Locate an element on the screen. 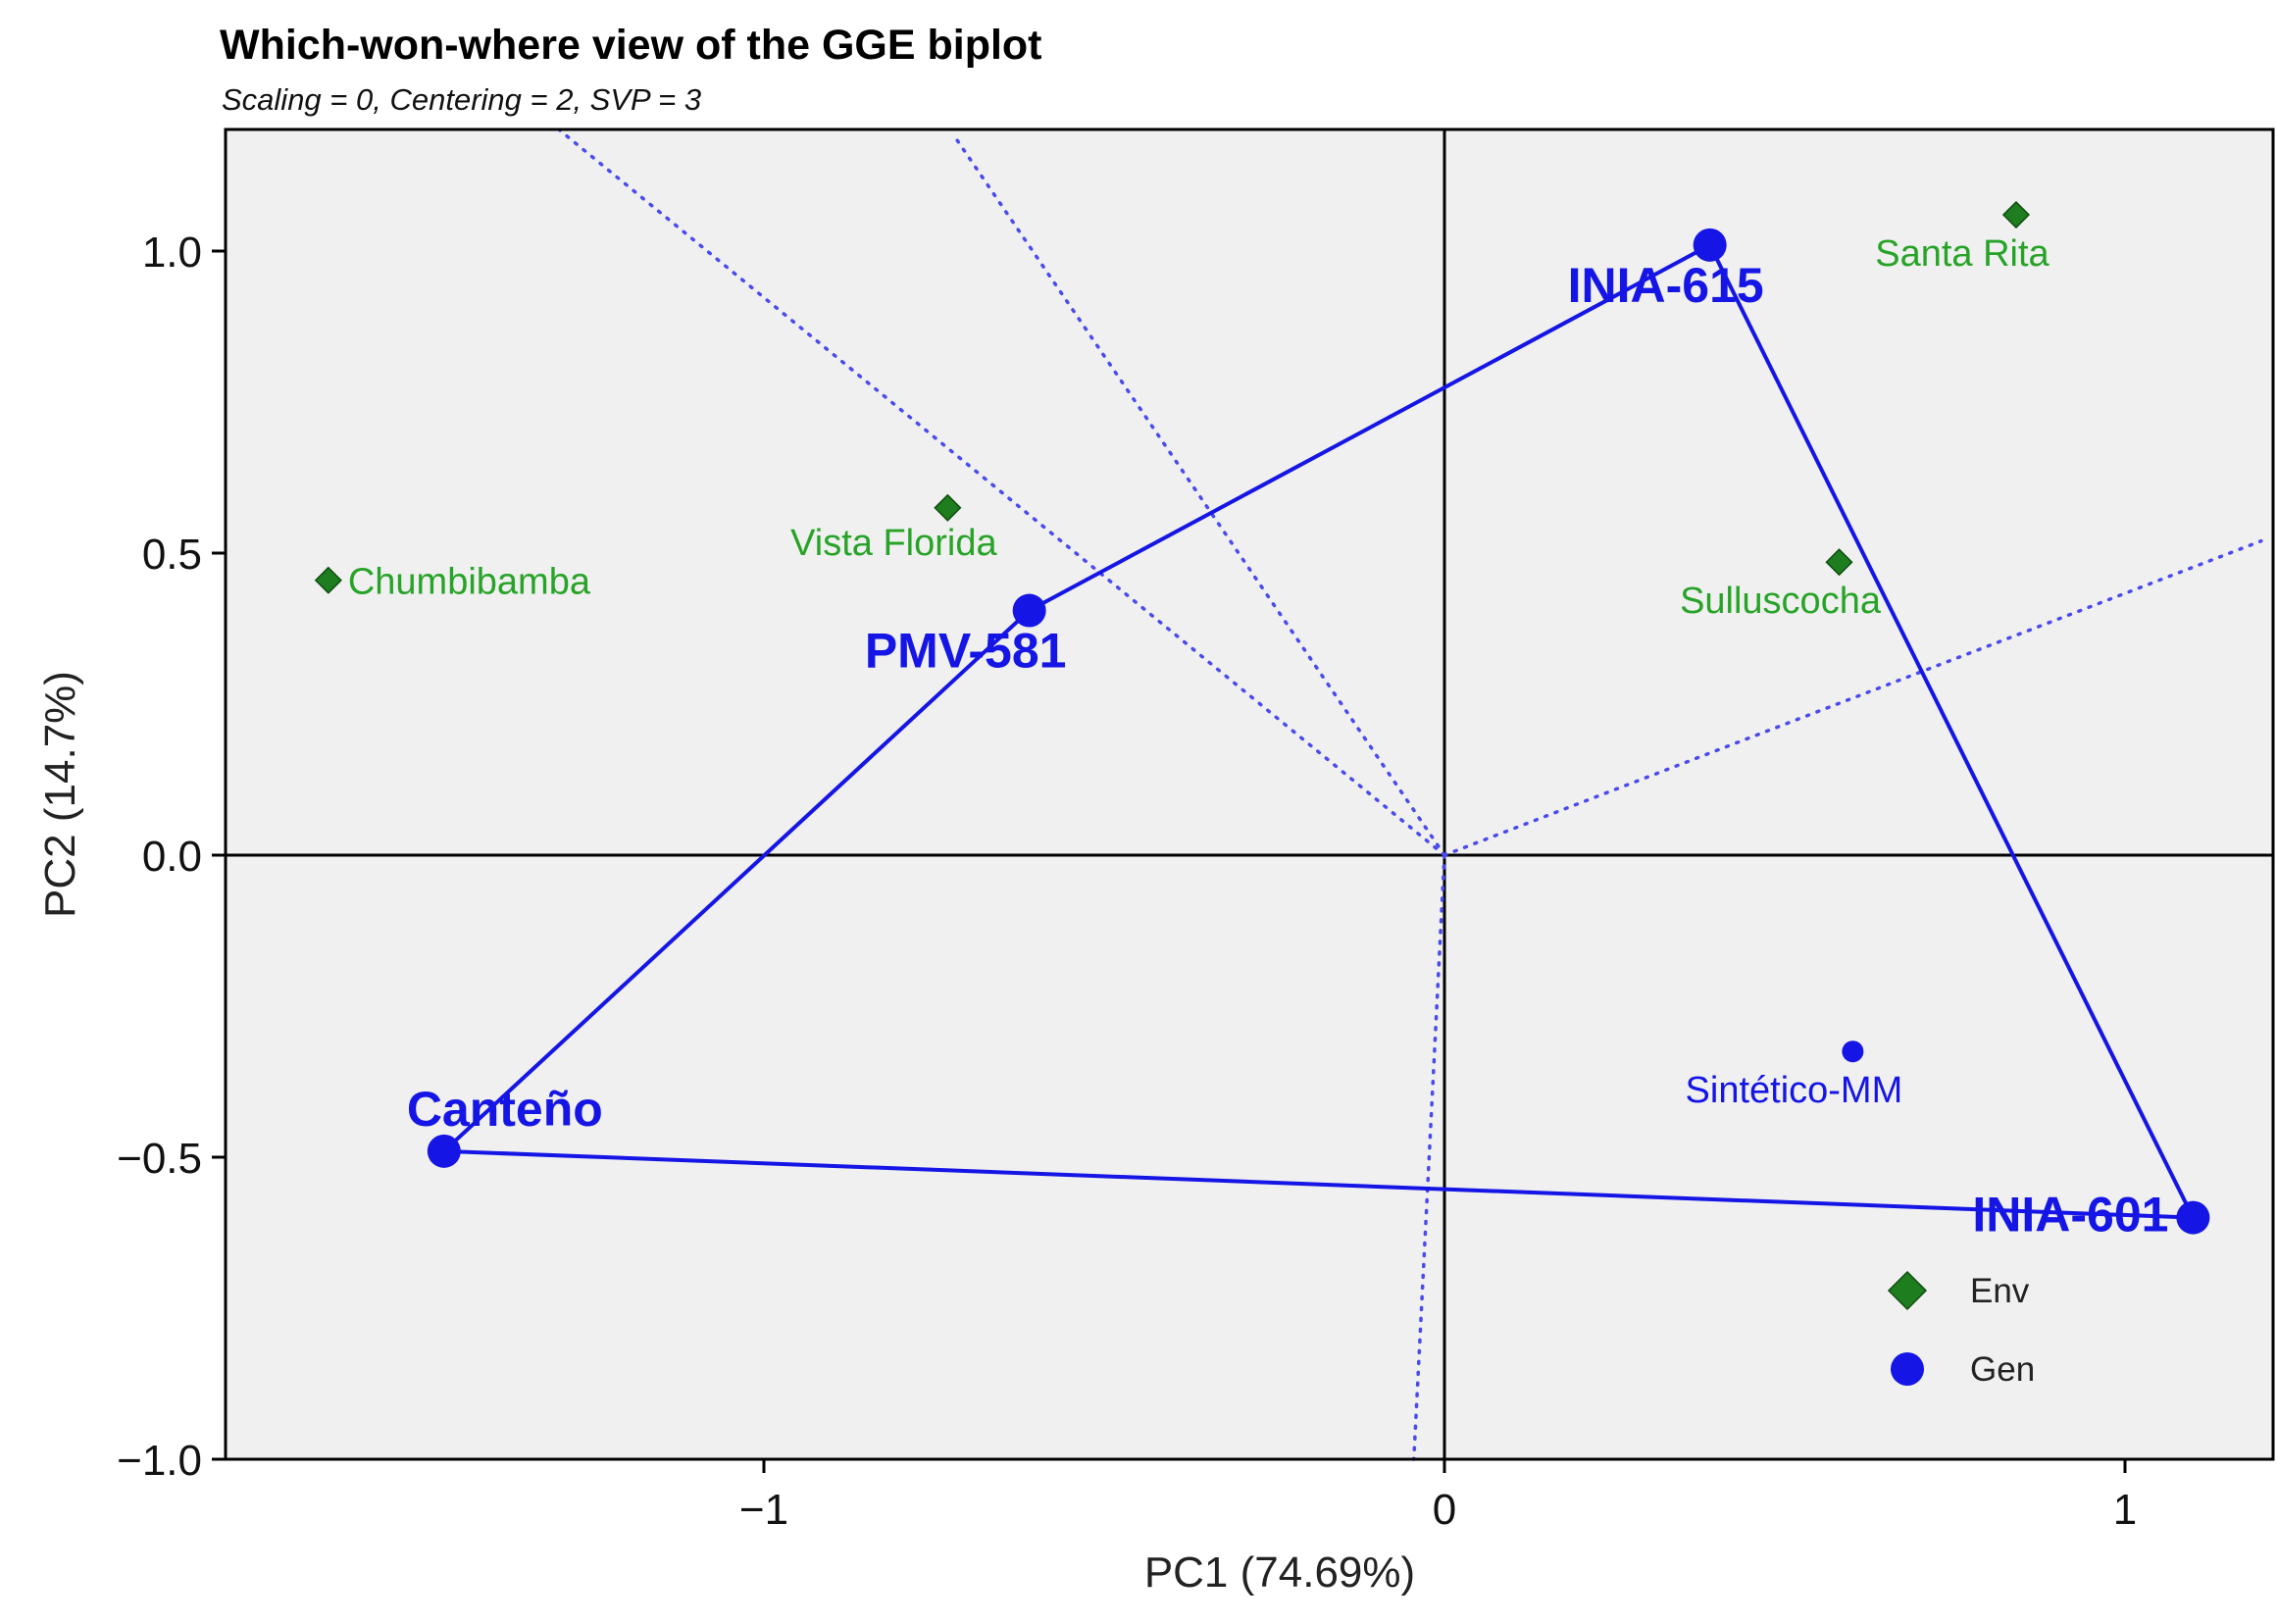 This screenshot has width=2277, height=1624. x-axis-label: PC1 (74.69%) is located at coordinates (1279, 1572).